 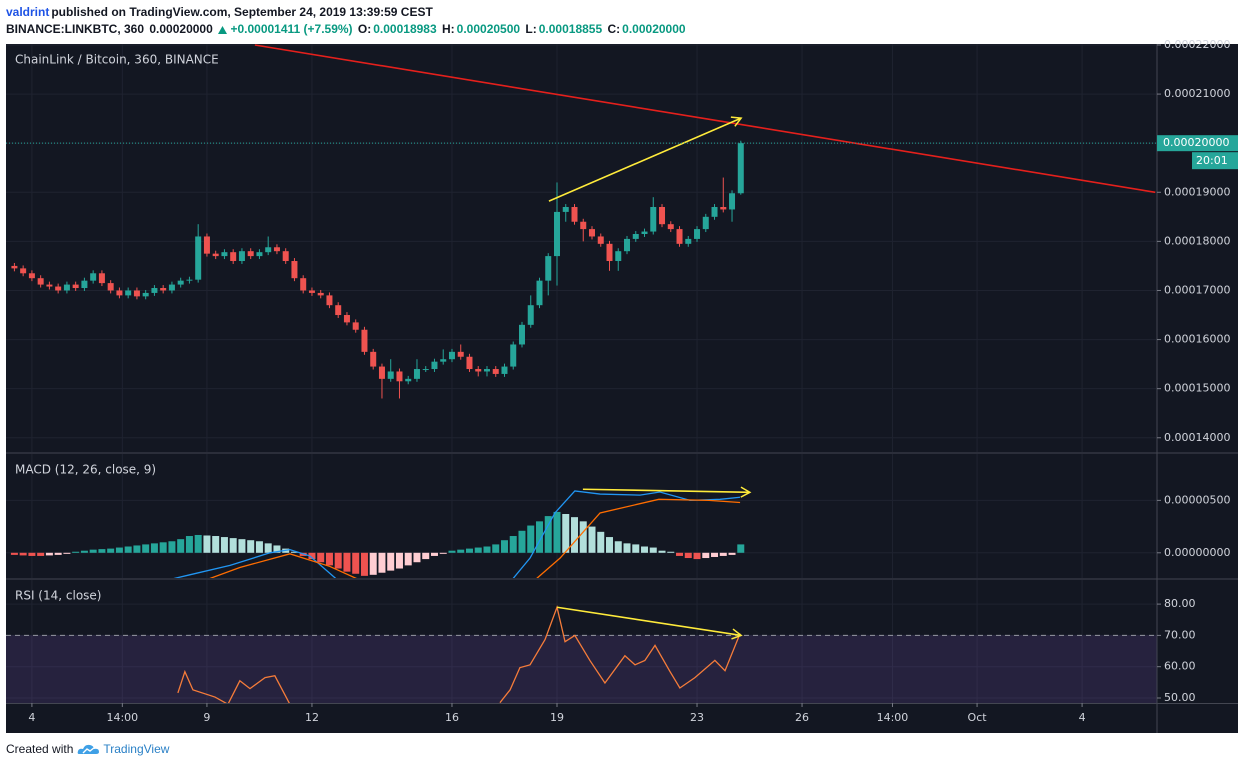 What do you see at coordinates (459, 653) in the screenshot?
I see `rsi-line` at bounding box center [459, 653].